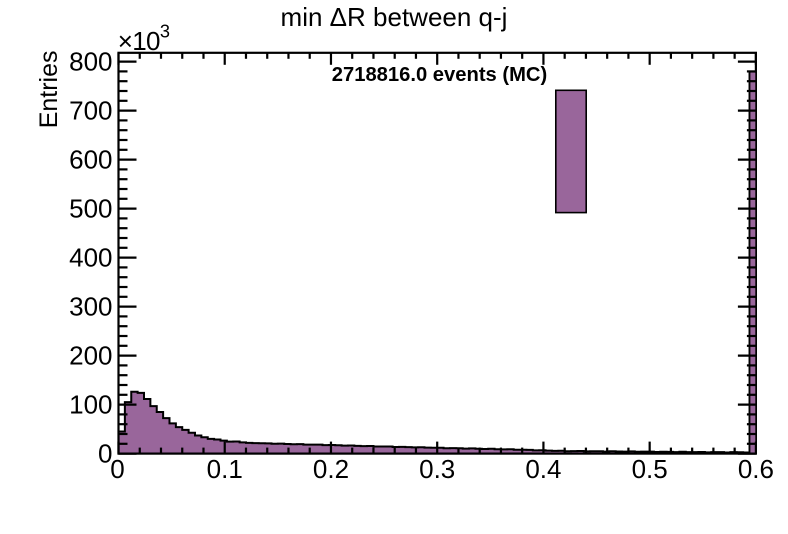 The image size is (788, 534). I want to click on svg-text: 700, so click(90, 111).